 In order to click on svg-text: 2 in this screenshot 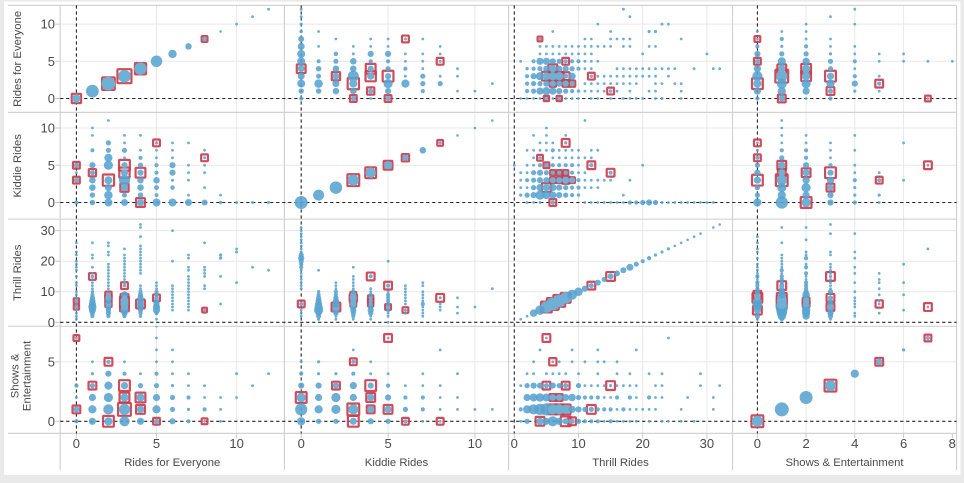, I will do `click(805, 443)`.